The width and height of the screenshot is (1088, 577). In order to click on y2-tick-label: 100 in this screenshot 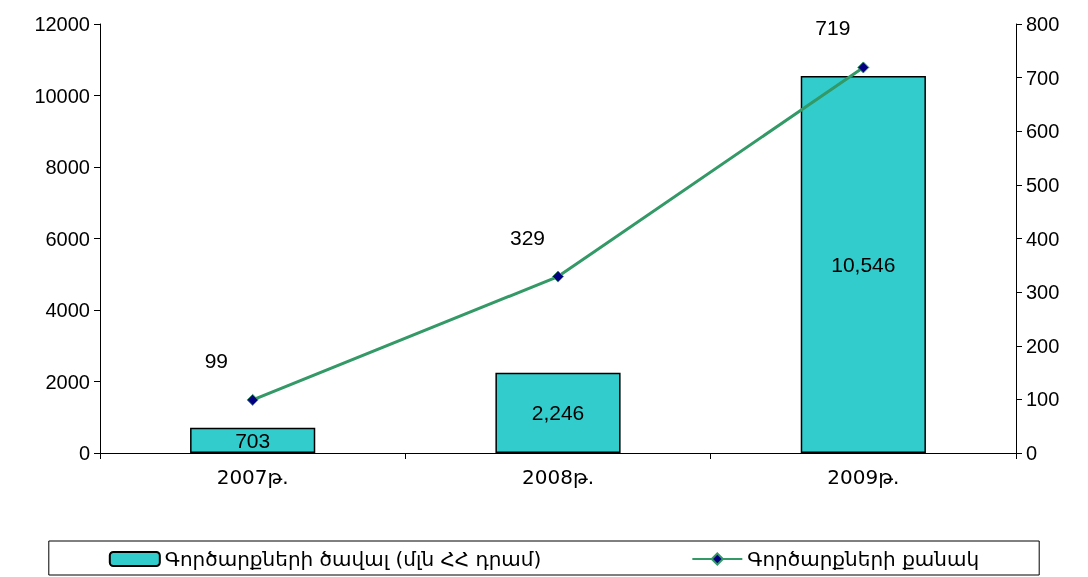, I will do `click(1043, 399)`.